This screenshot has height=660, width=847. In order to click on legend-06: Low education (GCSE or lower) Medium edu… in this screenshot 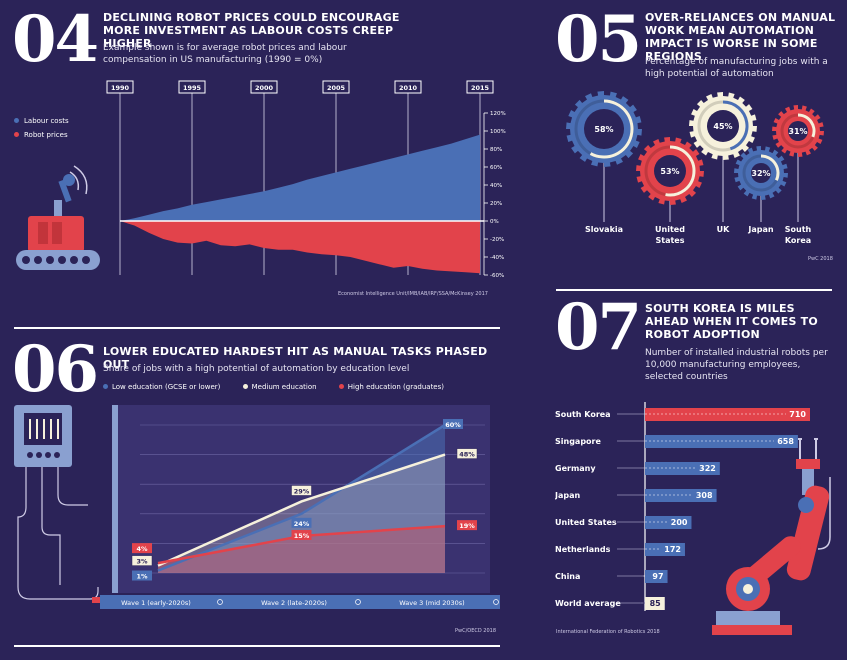, I will do `click(273, 387)`.